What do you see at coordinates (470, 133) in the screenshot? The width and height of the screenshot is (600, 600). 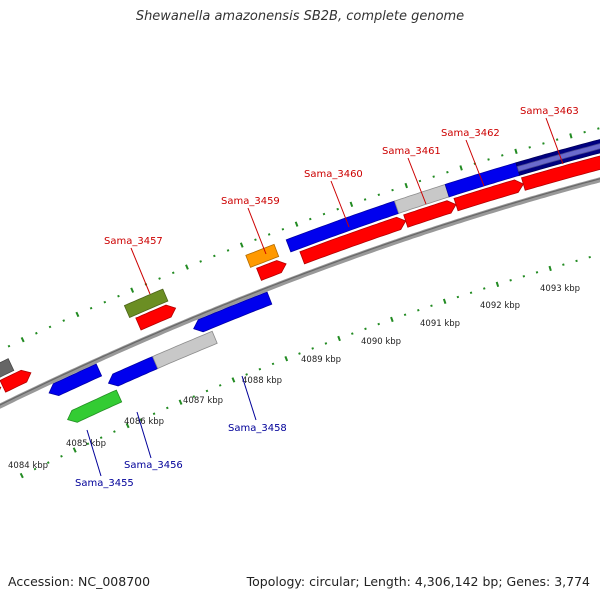 I see `gene-label: Sama_3462` at bounding box center [470, 133].